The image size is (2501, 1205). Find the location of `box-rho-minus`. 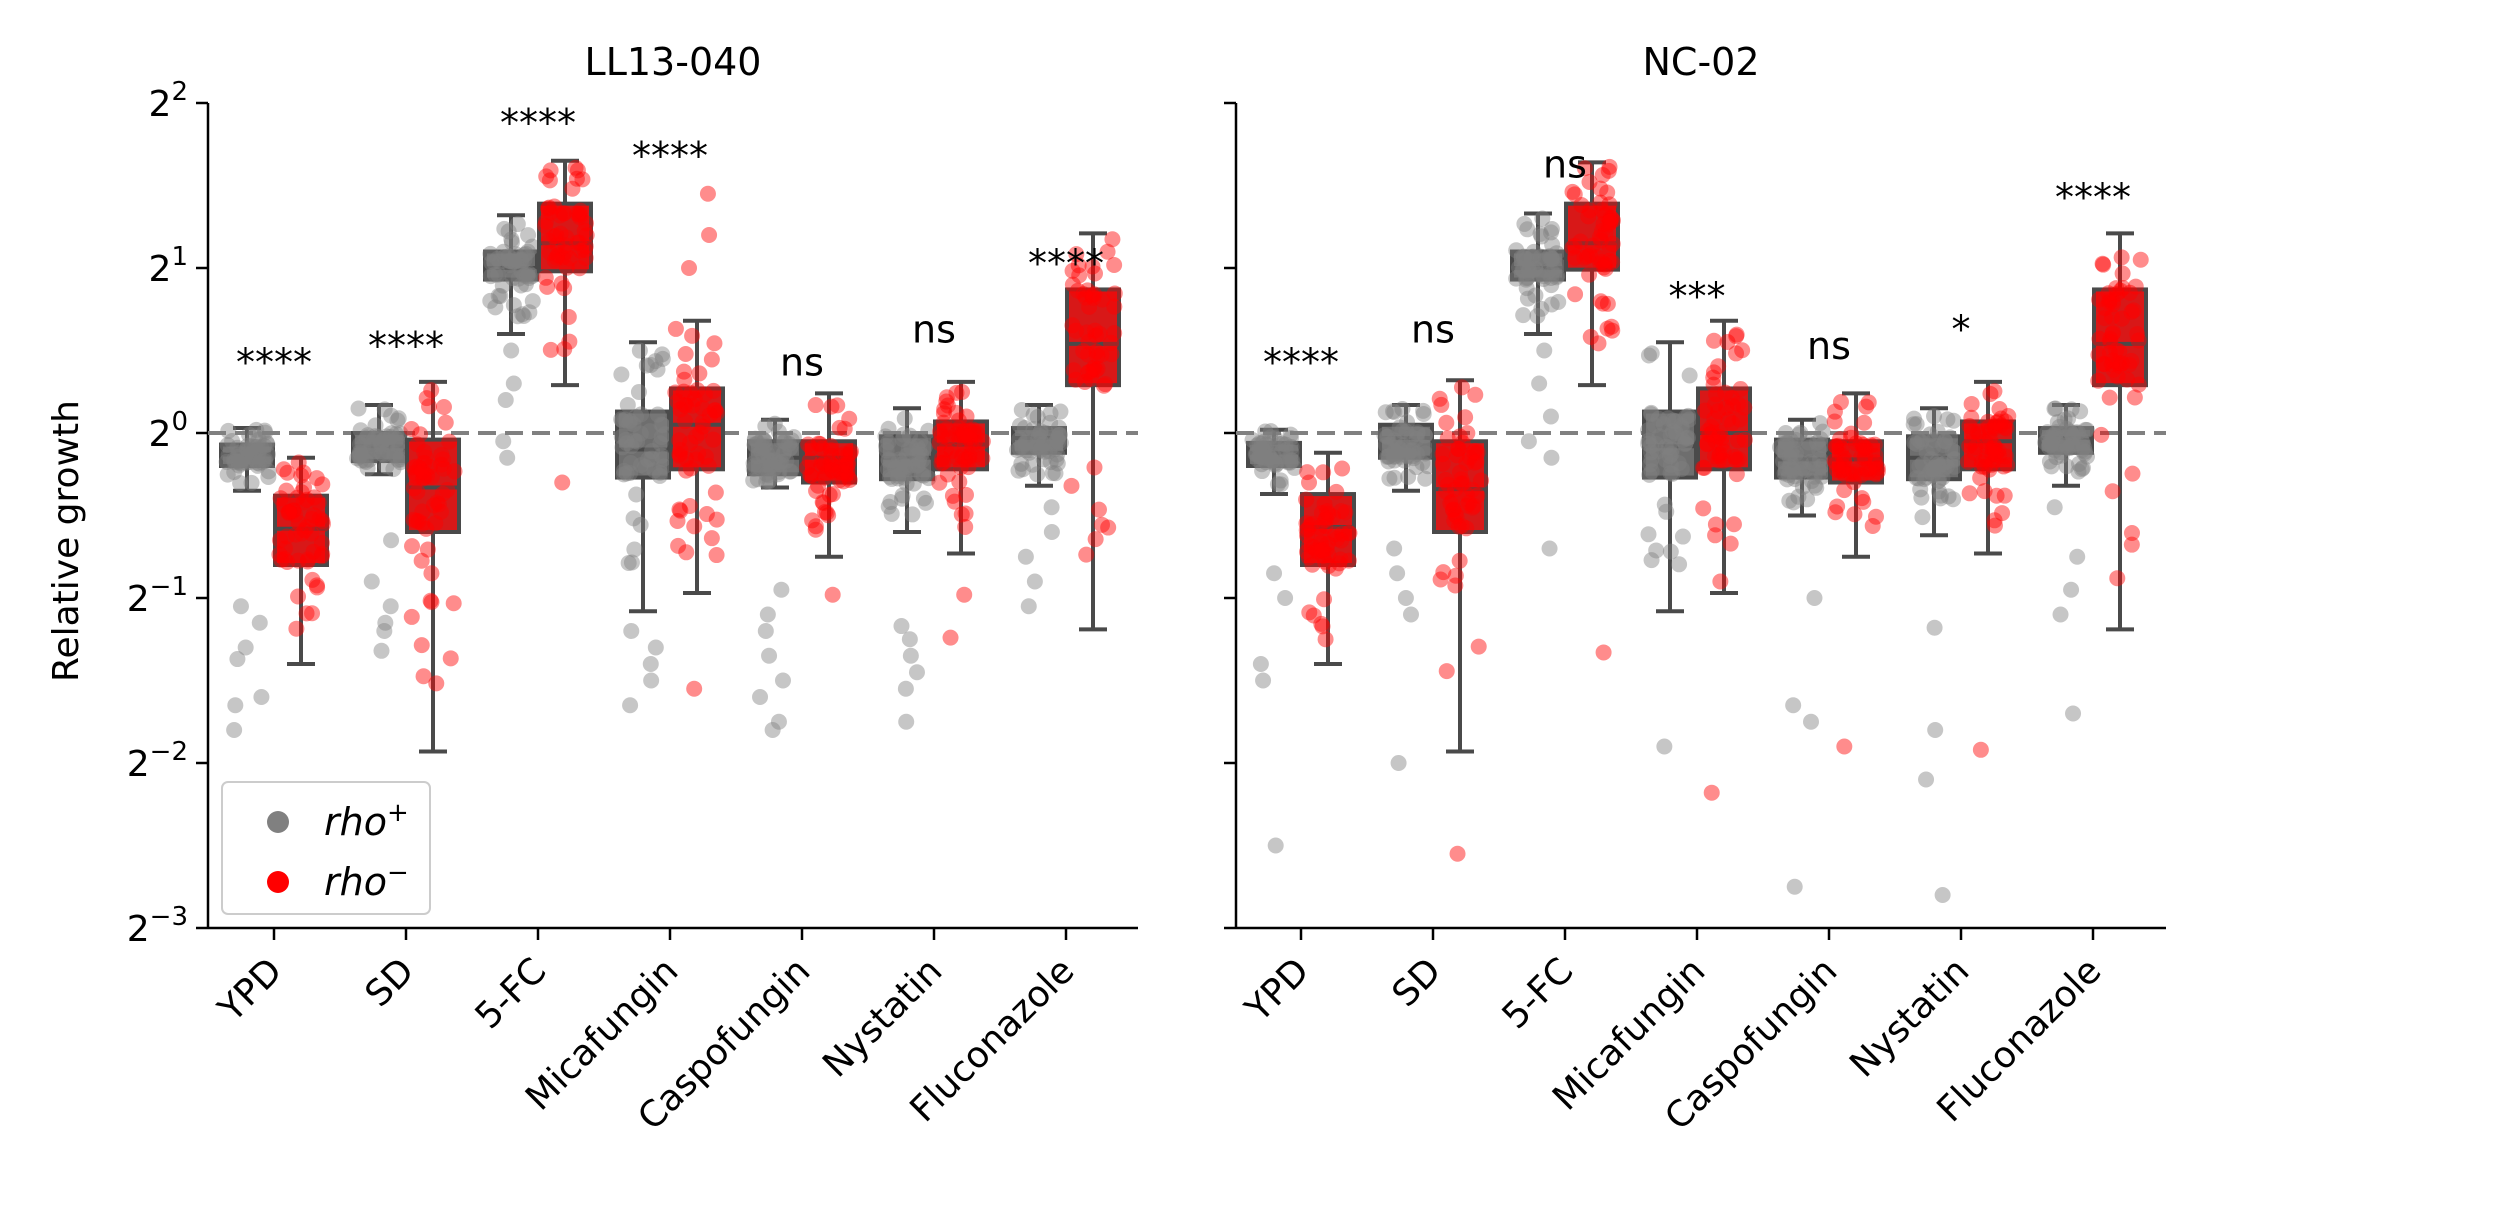

box-rho-minus is located at coordinates (829, 497).